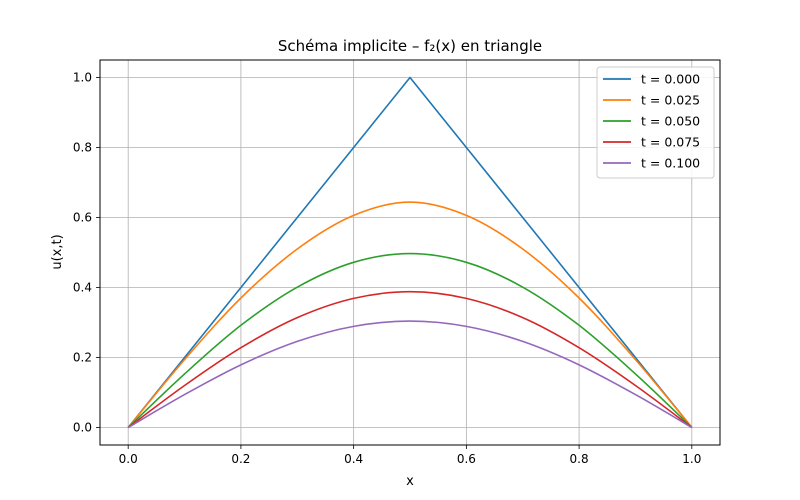 Image resolution: width=800 pixels, height=500 pixels. Describe the element at coordinates (82, 428) in the screenshot. I see `y-tick-label: 0.0` at that location.